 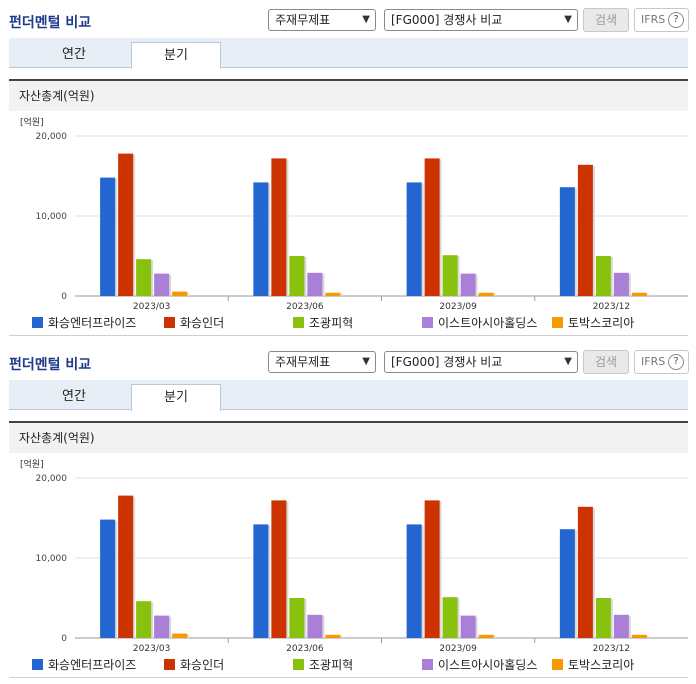 What do you see at coordinates (447, 362) in the screenshot?
I see `peer-group-value: [FG000] 경쟁사 비교` at bounding box center [447, 362].